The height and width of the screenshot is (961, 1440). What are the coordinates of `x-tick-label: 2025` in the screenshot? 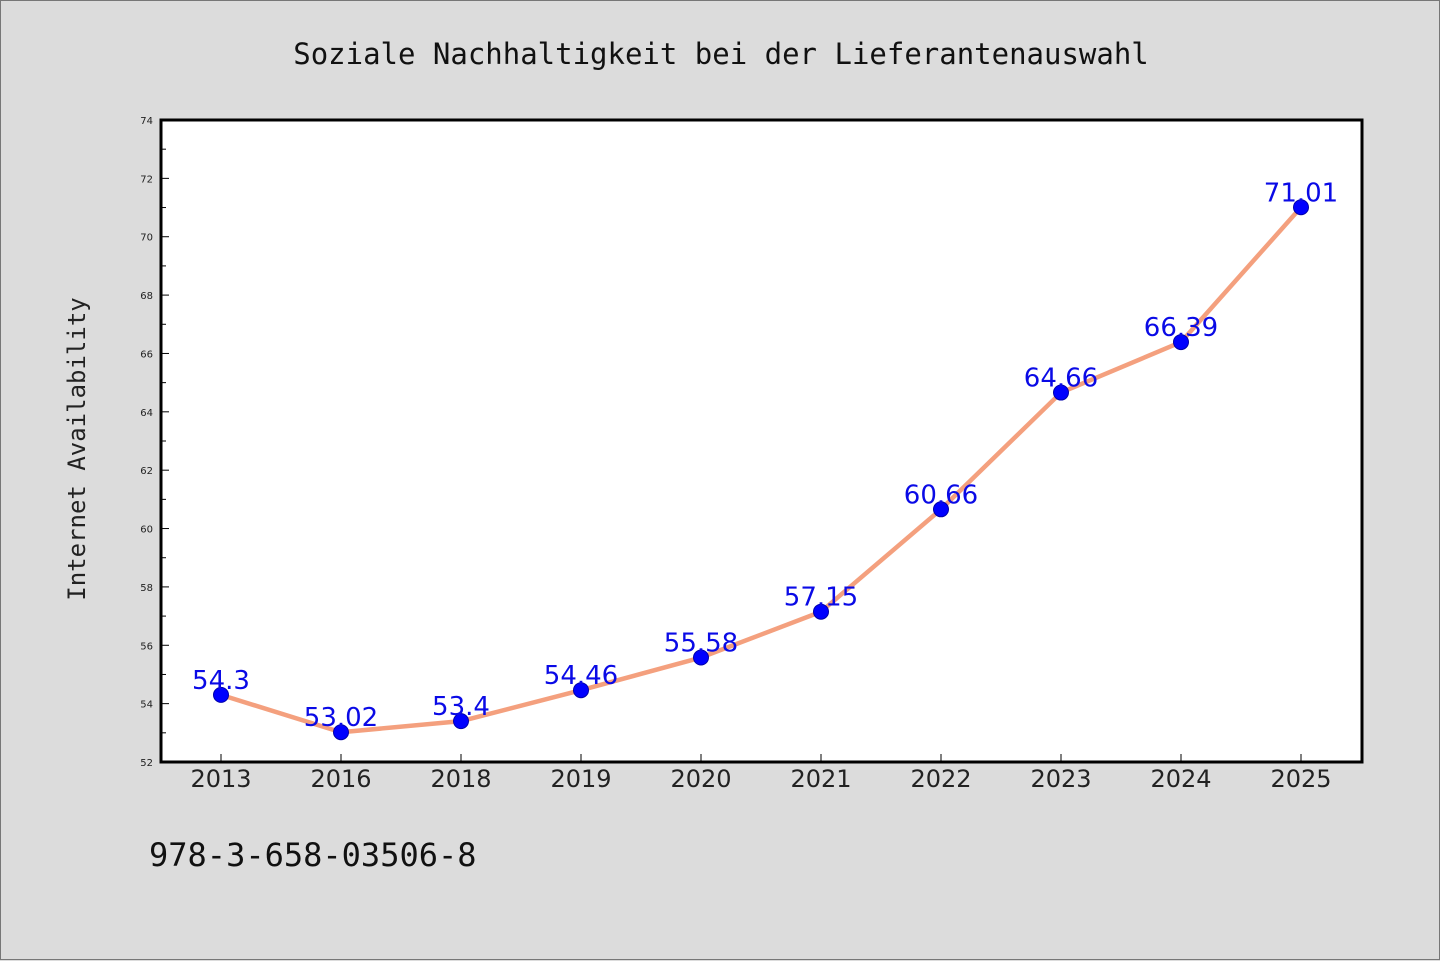 It's located at (1300, 779).